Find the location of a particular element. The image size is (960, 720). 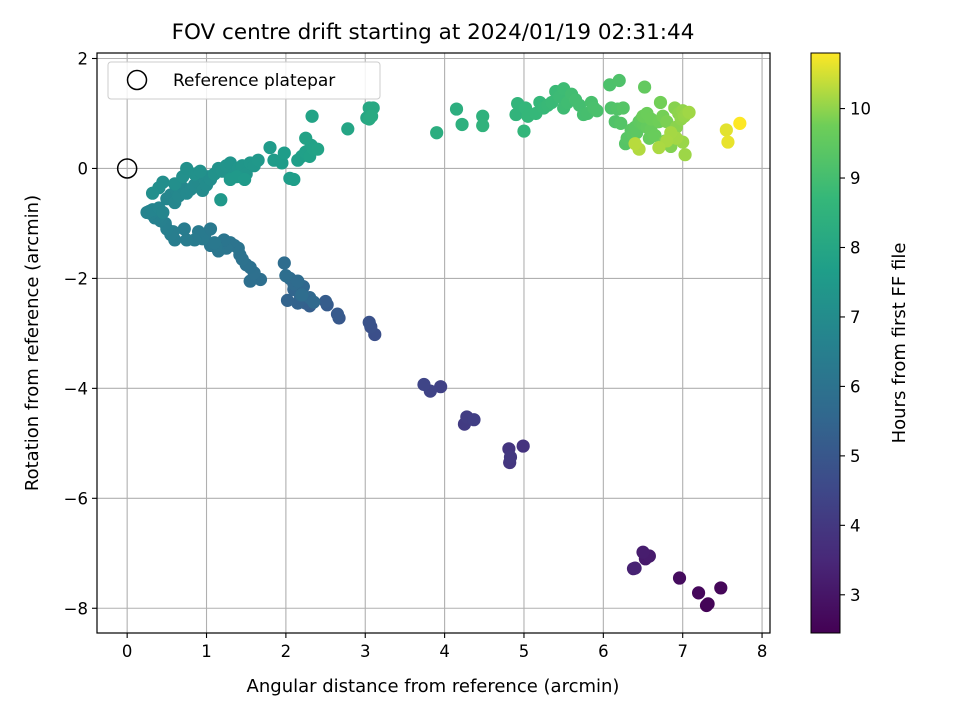

x-tick-label: 8 is located at coordinates (762, 651).